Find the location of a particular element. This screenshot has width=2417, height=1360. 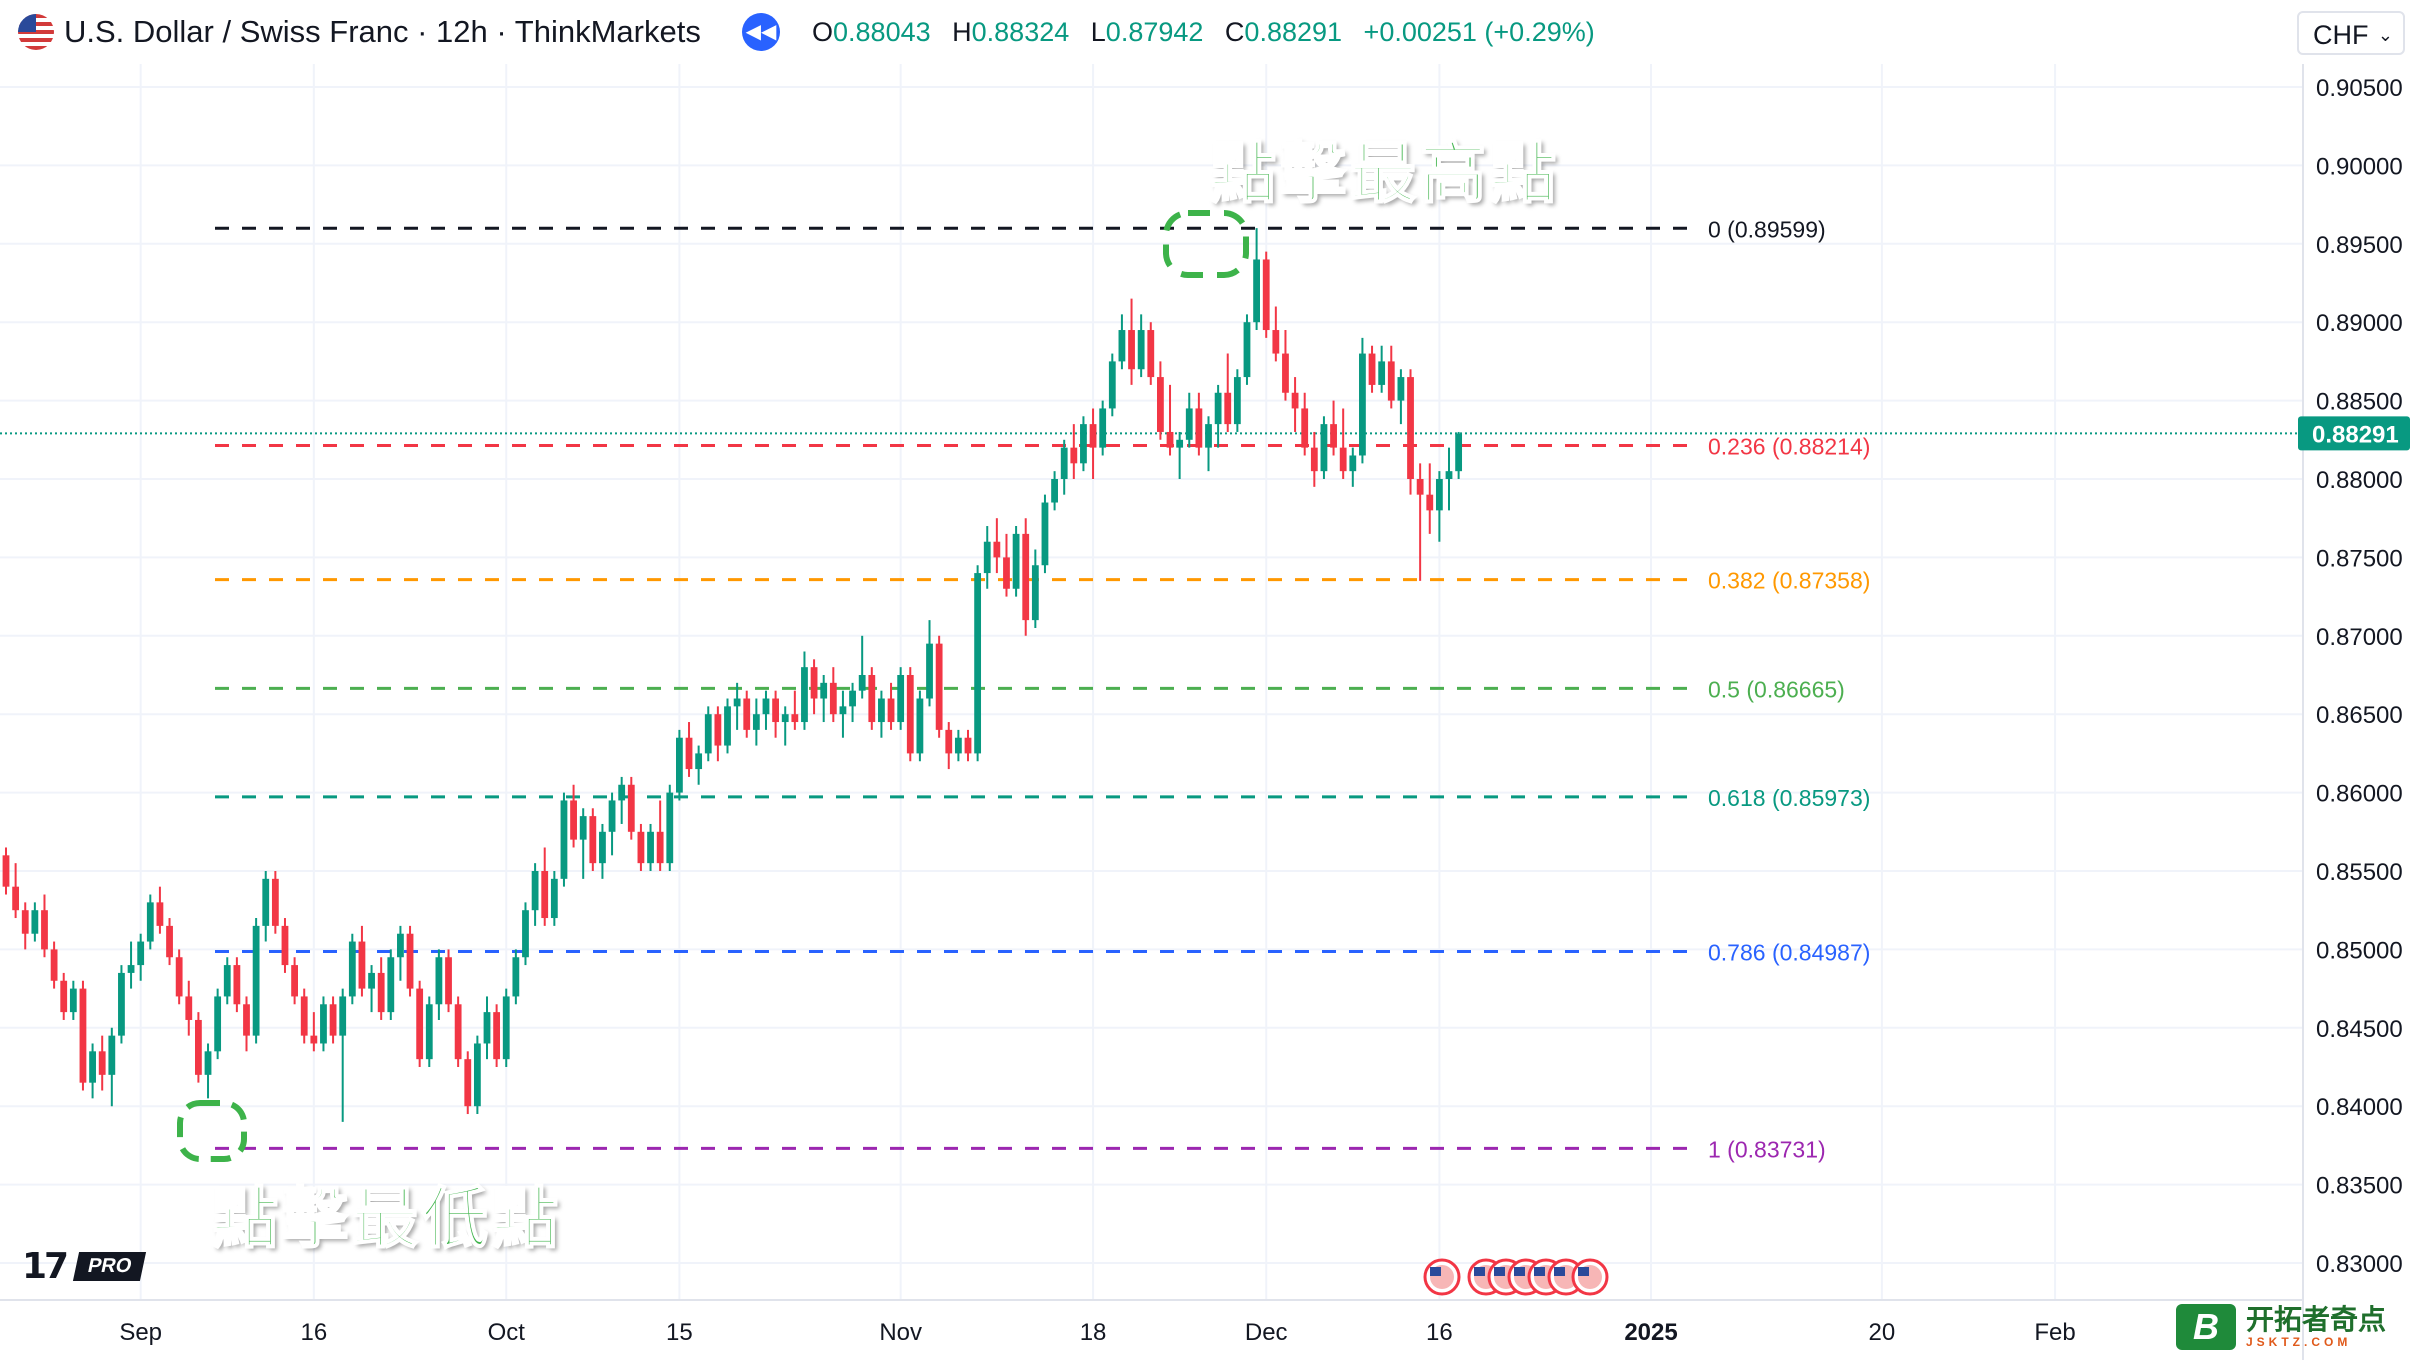

high-annotation: 點擊最高點 is located at coordinates (1384, 173).